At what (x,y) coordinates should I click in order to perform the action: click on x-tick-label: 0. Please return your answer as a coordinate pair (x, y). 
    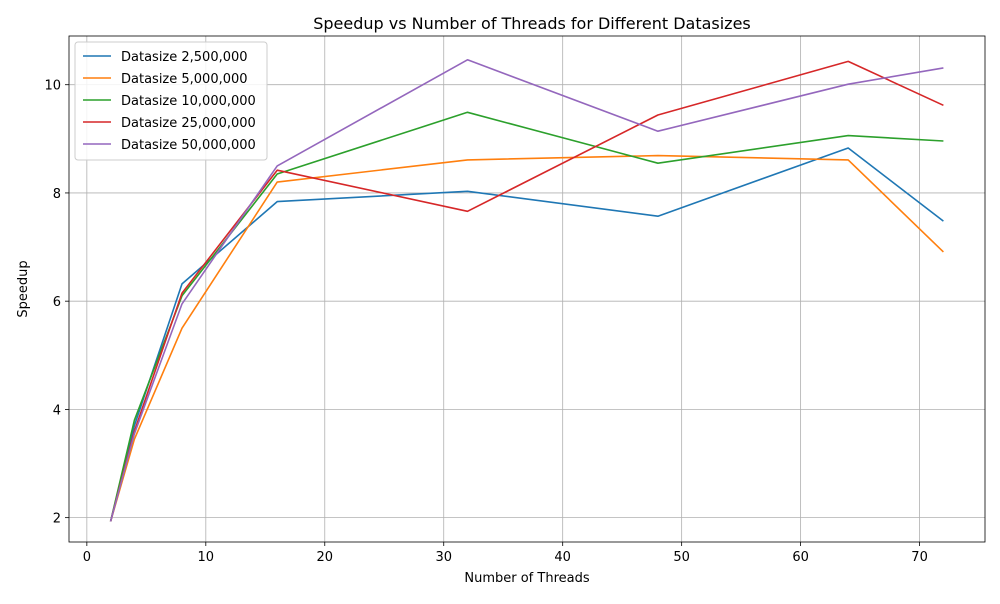
    Looking at the image, I should click on (87, 557).